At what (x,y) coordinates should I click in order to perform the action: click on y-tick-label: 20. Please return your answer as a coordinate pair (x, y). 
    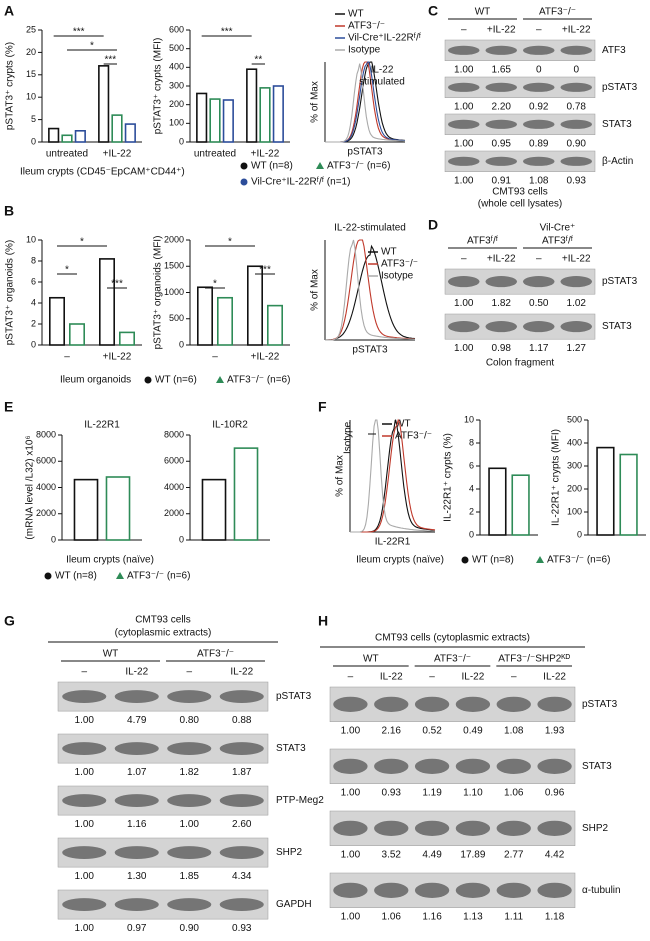
    Looking at the image, I should click on (31, 52).